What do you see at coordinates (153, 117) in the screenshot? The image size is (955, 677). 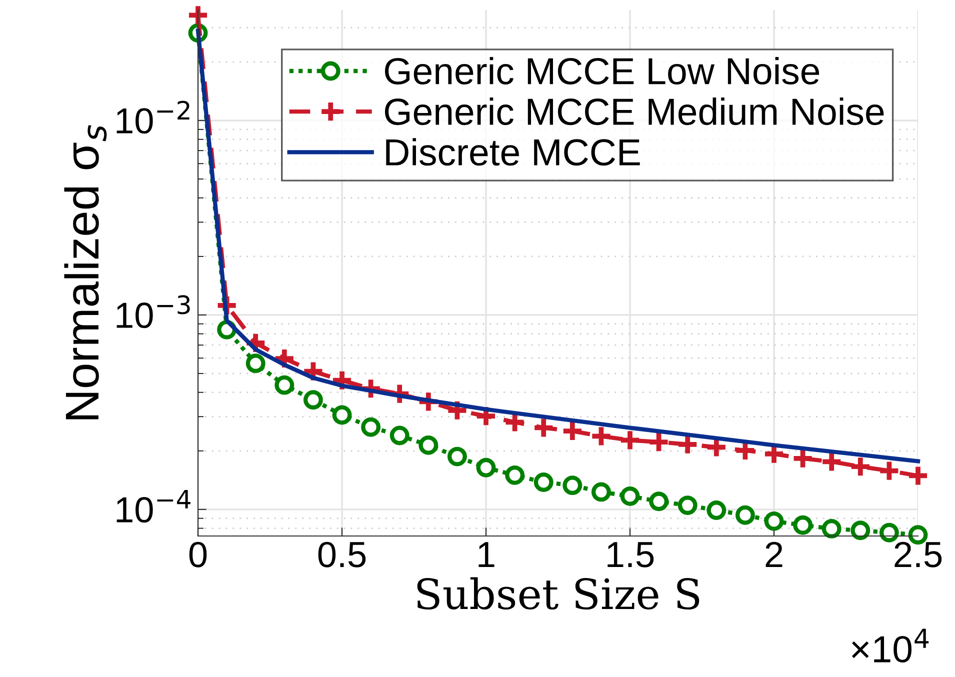 I see `y-tick-label: 10$^{−2}$` at bounding box center [153, 117].